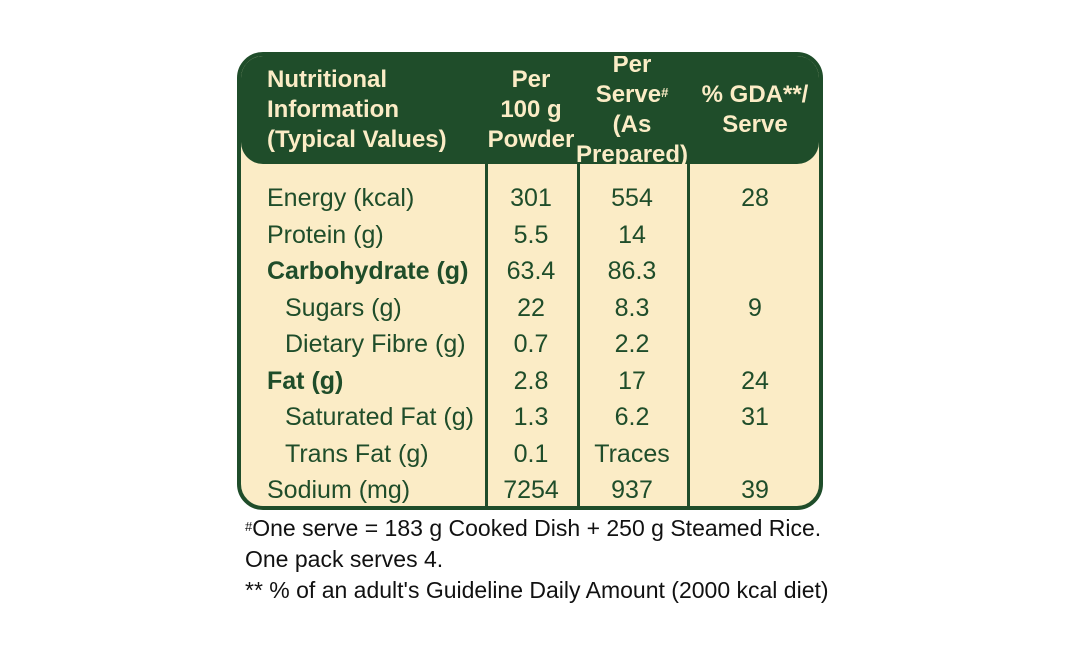 The width and height of the screenshot is (1068, 671). I want to click on table-row: Dietary Fibre (g) 0.7 2.2, so click(530, 344).